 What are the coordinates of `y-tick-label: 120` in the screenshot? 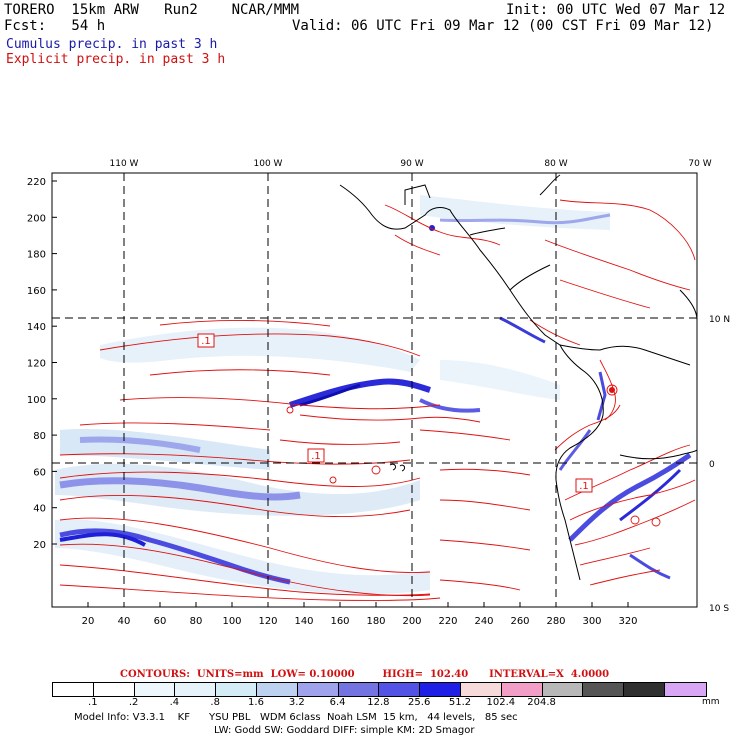 It's located at (36, 364).